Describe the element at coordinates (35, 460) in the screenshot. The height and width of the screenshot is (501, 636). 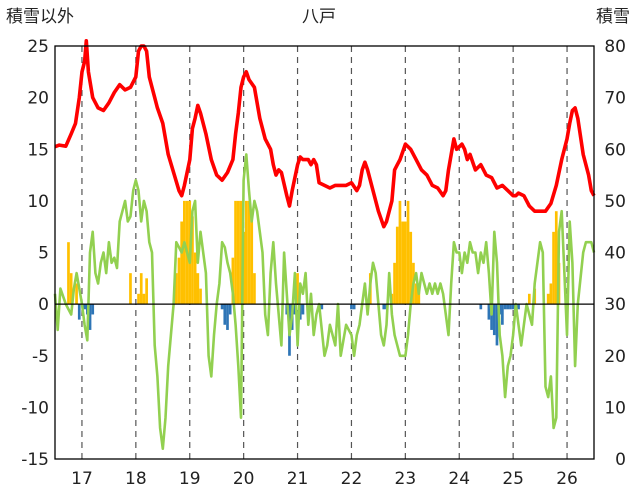
I see `y-left-tick-label: -15` at that location.